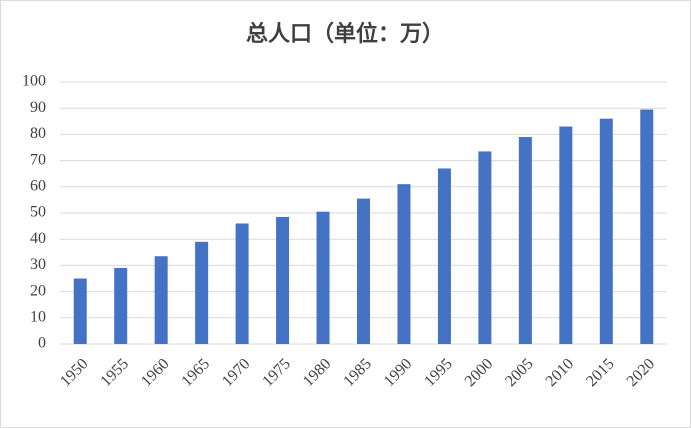  What do you see at coordinates (42, 343) in the screenshot?
I see `y-tick-label: 0` at bounding box center [42, 343].